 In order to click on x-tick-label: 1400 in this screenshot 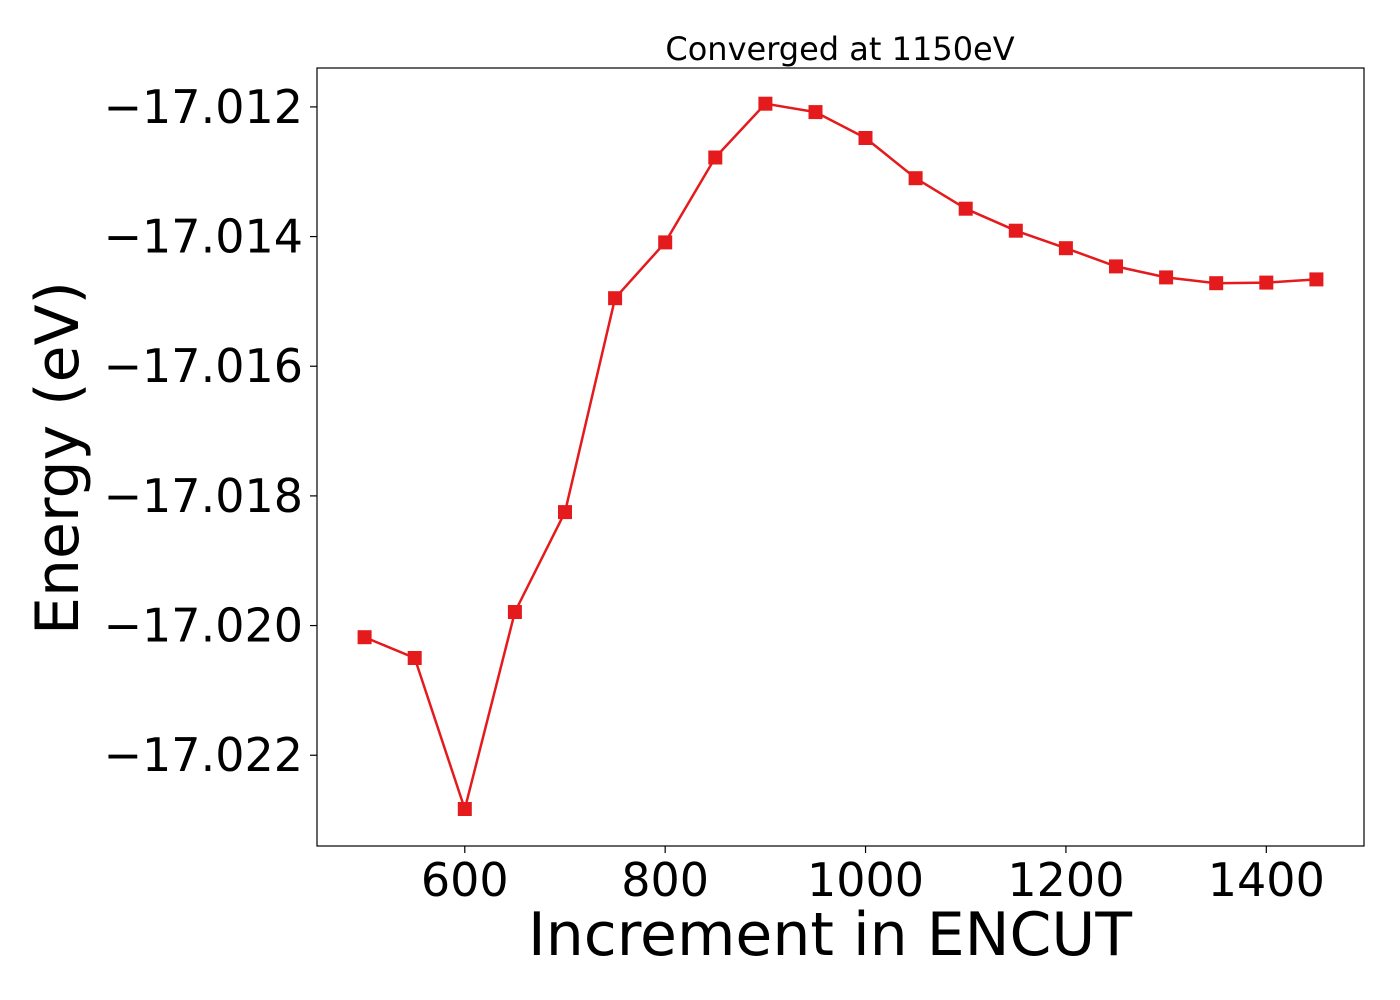, I will do `click(1266, 880)`.